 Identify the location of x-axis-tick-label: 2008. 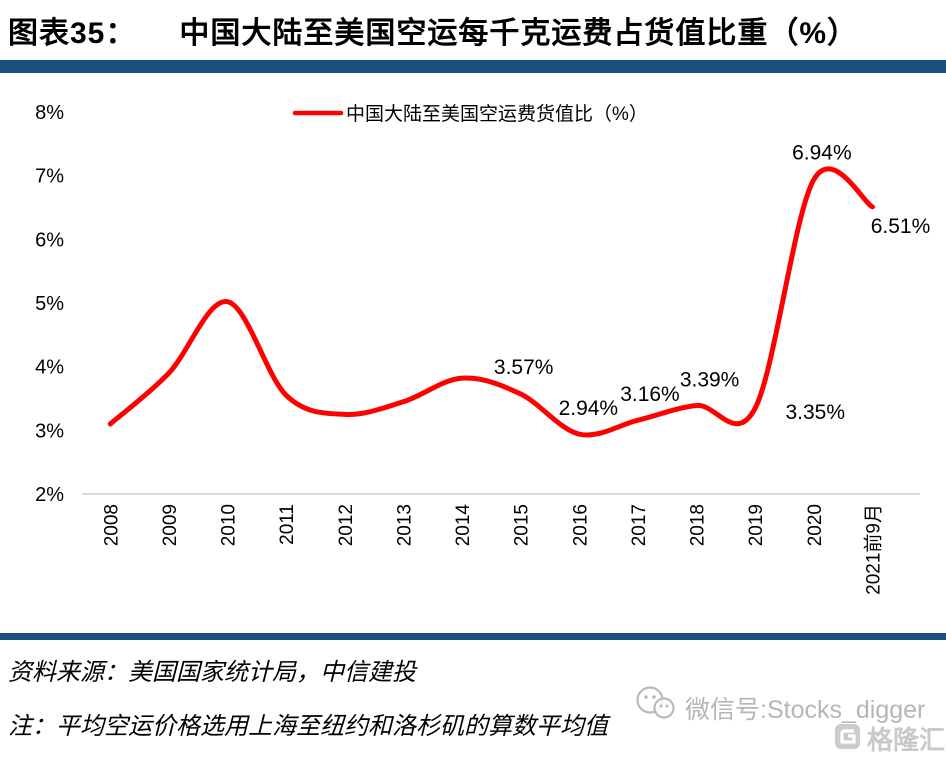
(111, 525).